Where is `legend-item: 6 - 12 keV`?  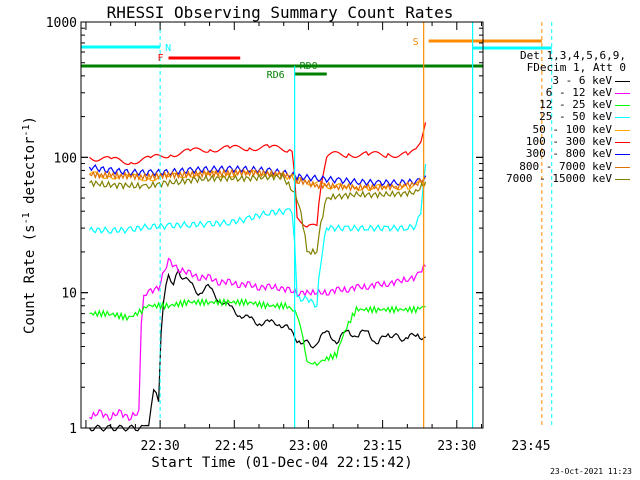
legend-item: 6 - 12 keV is located at coordinates (561, 92).